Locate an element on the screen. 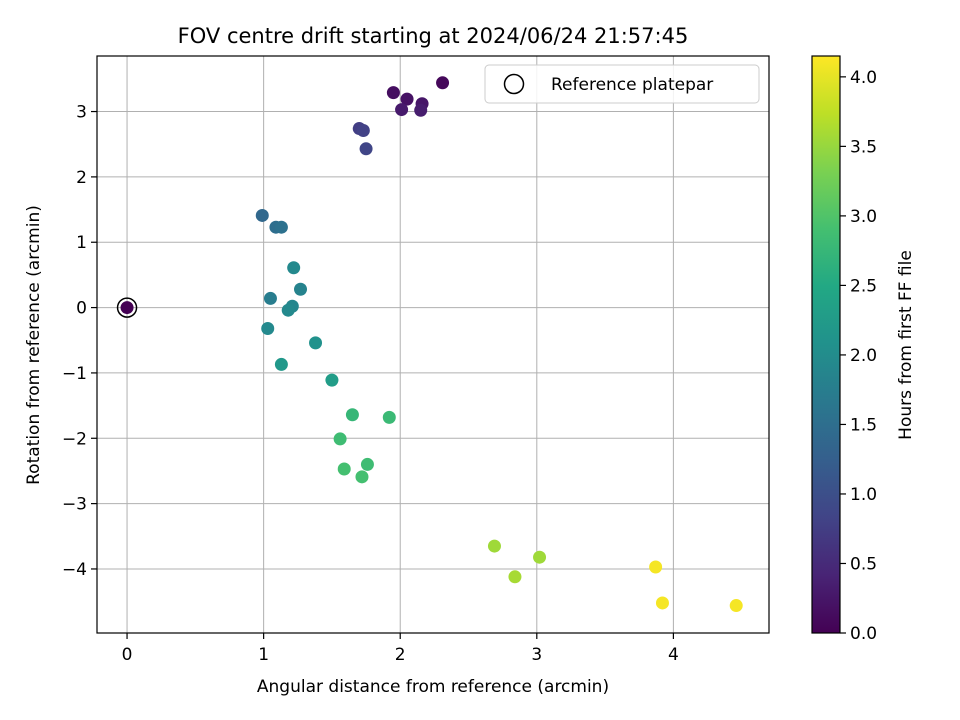 The image size is (960, 720). x-tick-label: 1 is located at coordinates (263, 655).